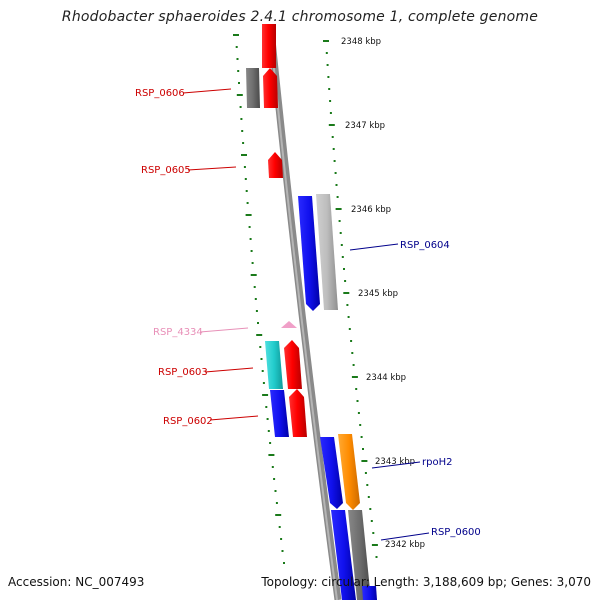  I want to click on feature-red-0602-arrow, so click(298, 413).